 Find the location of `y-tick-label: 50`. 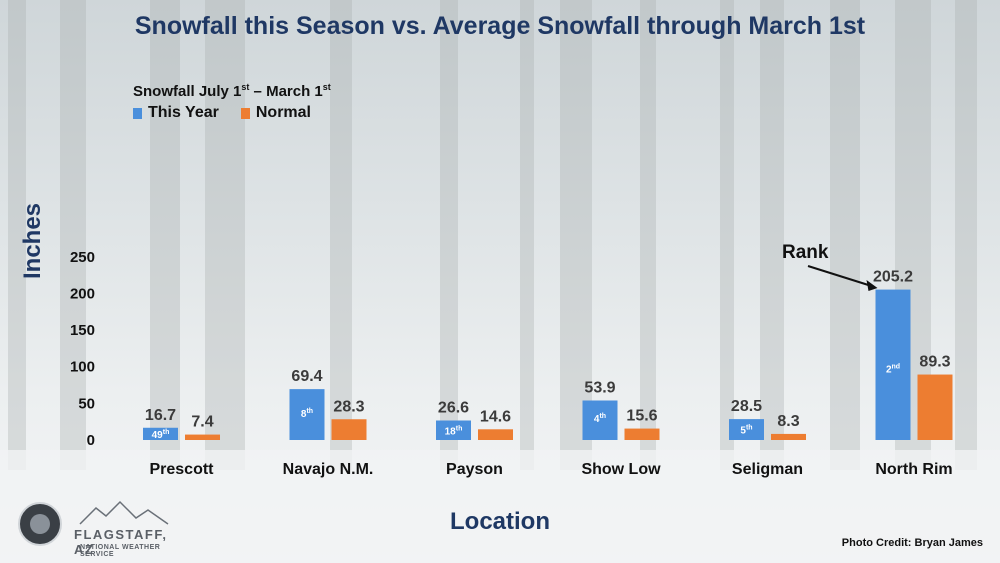

y-tick-label: 50 is located at coordinates (86, 403).